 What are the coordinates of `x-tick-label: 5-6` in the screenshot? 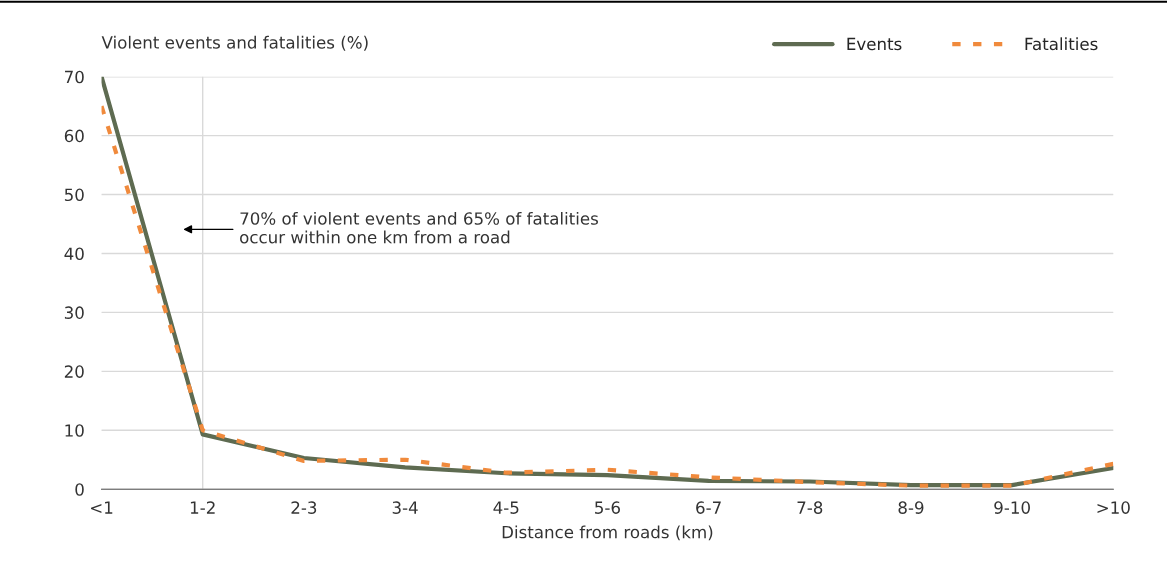 It's located at (607, 507).